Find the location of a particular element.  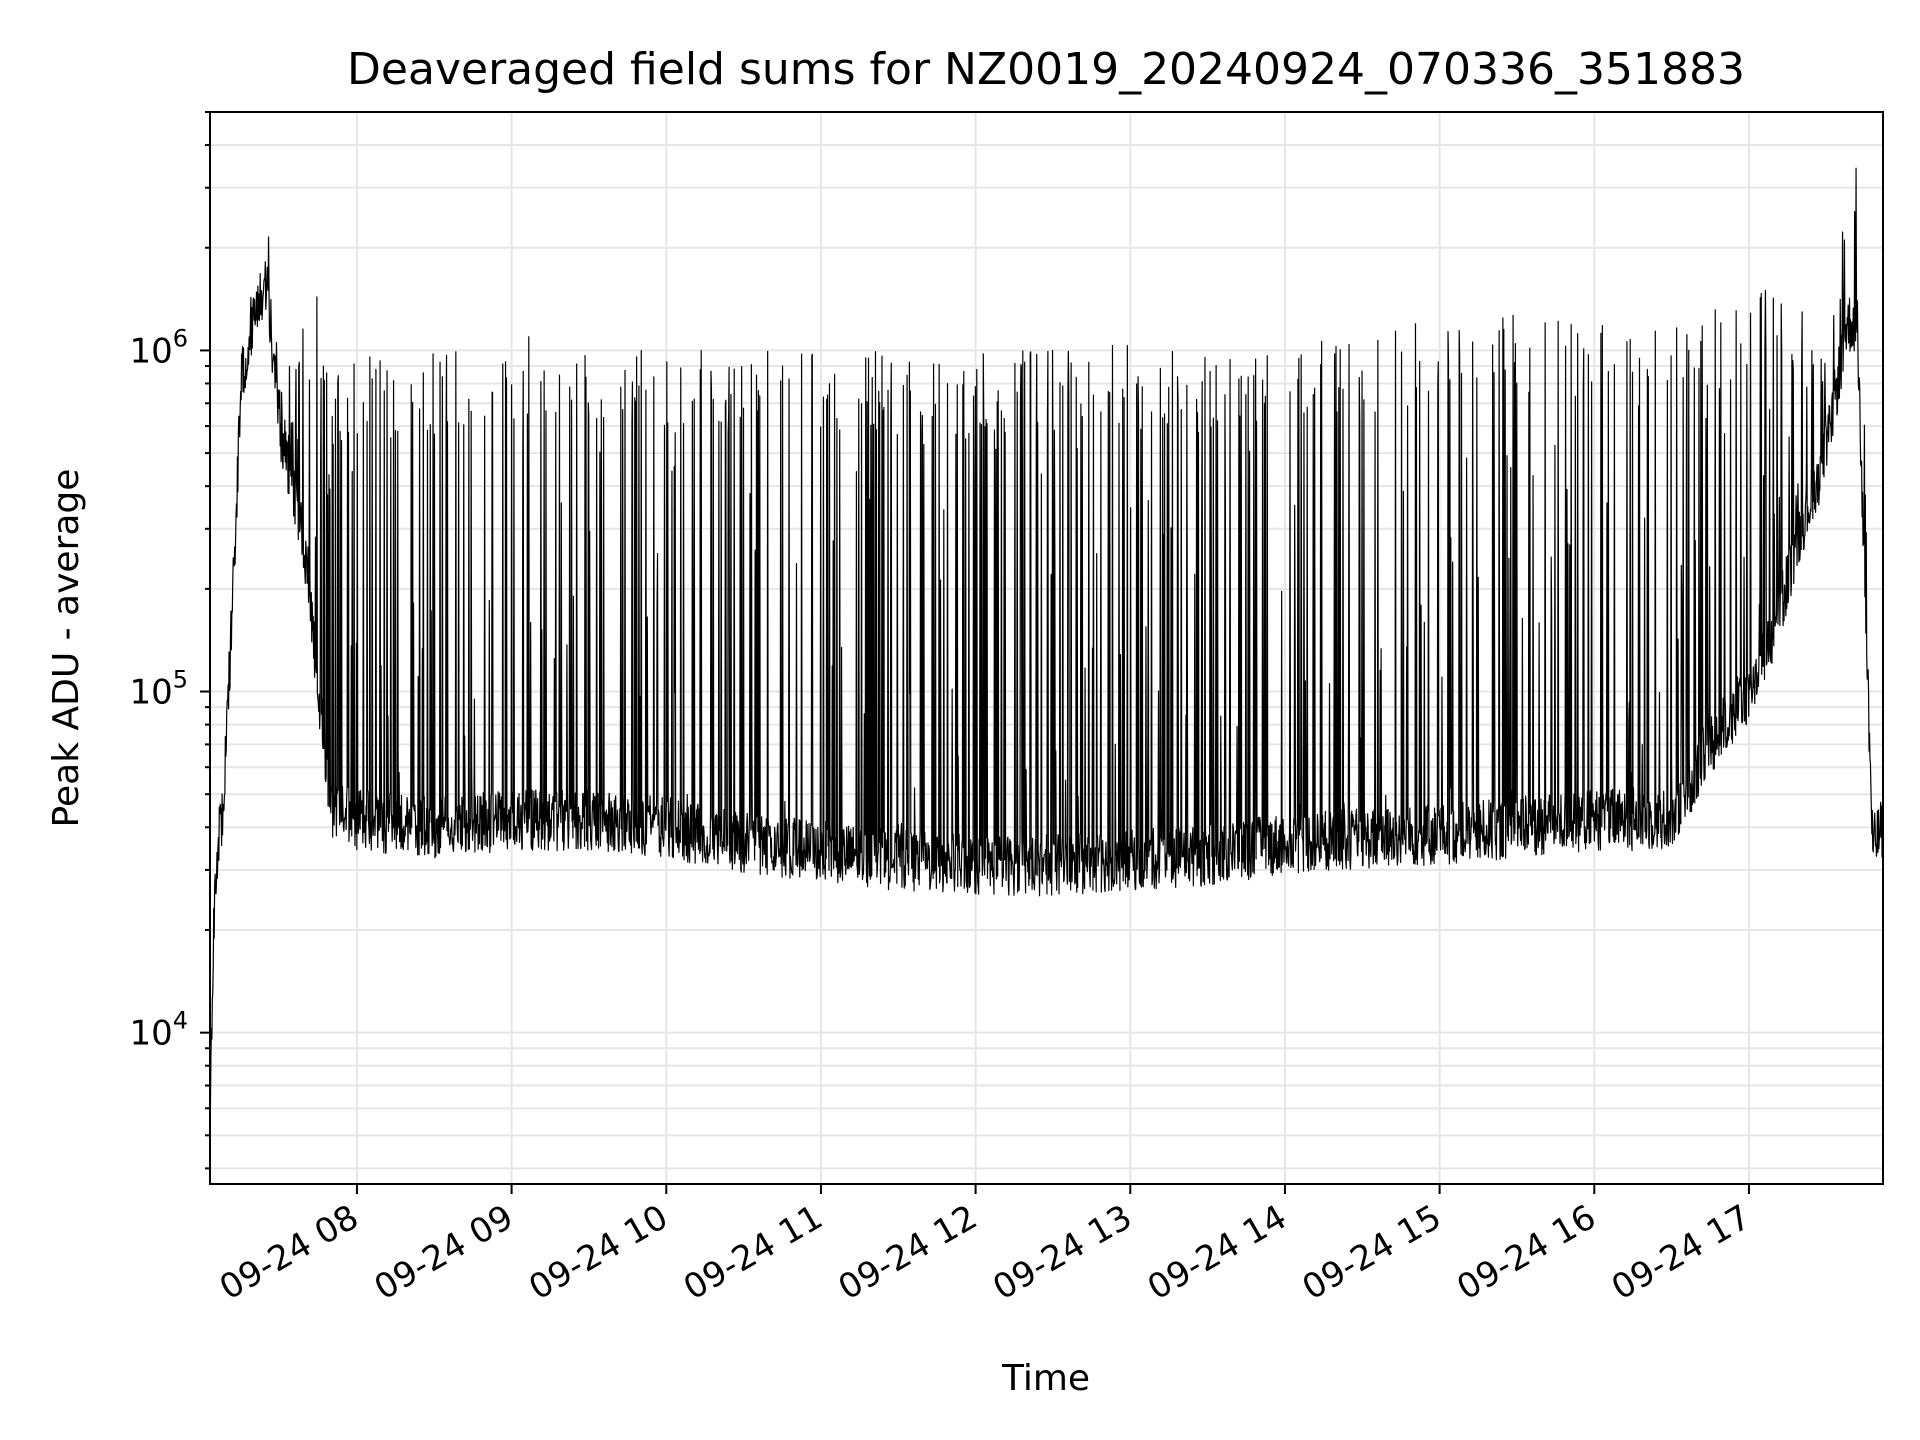

y-tick-label: 10⁴ is located at coordinates (158, 1030).